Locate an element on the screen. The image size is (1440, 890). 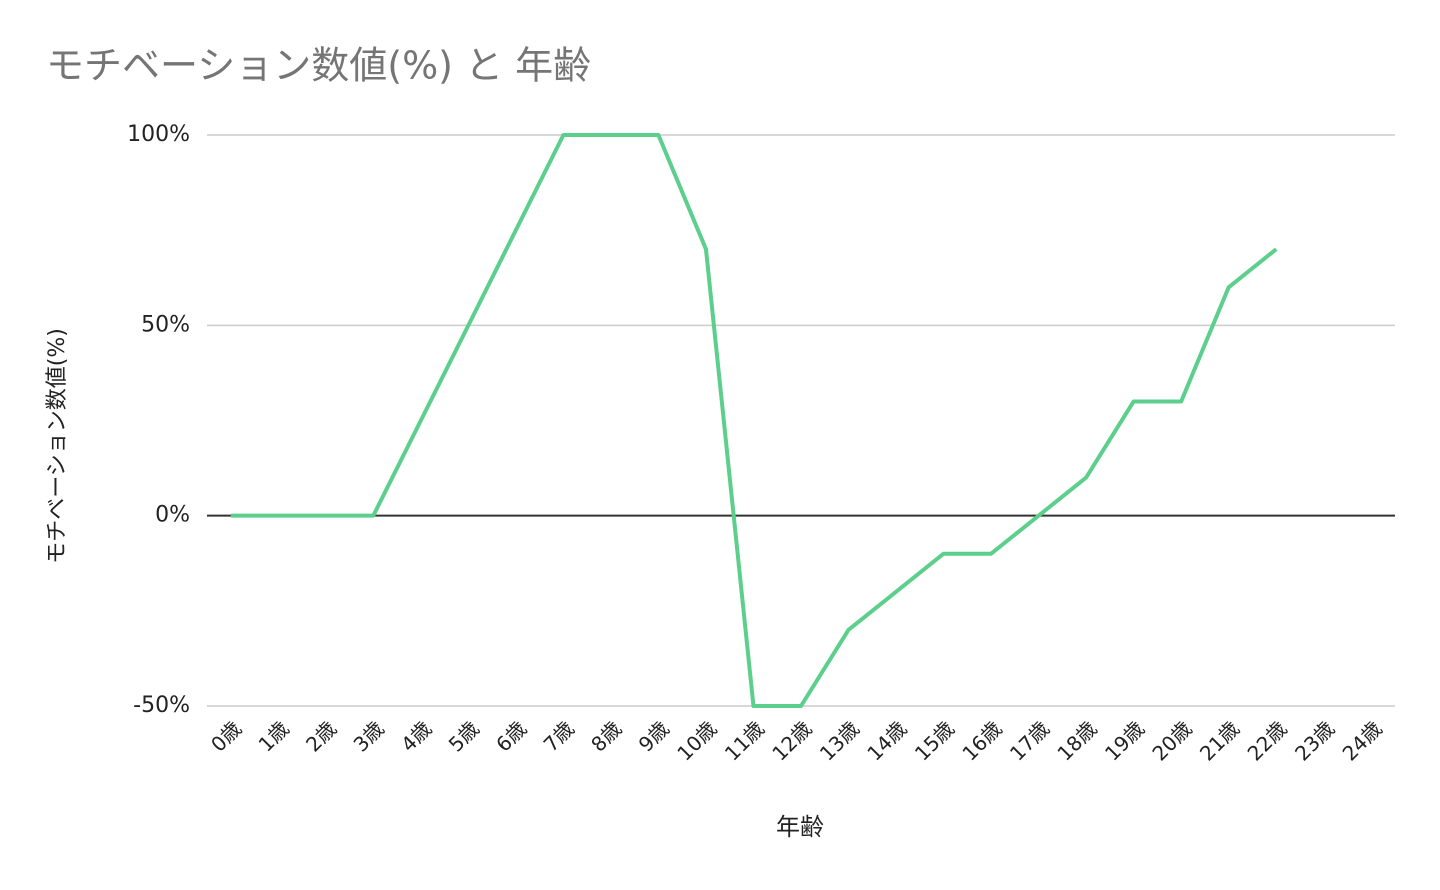
x-tick-label: 22歳 is located at coordinates (1267, 740).